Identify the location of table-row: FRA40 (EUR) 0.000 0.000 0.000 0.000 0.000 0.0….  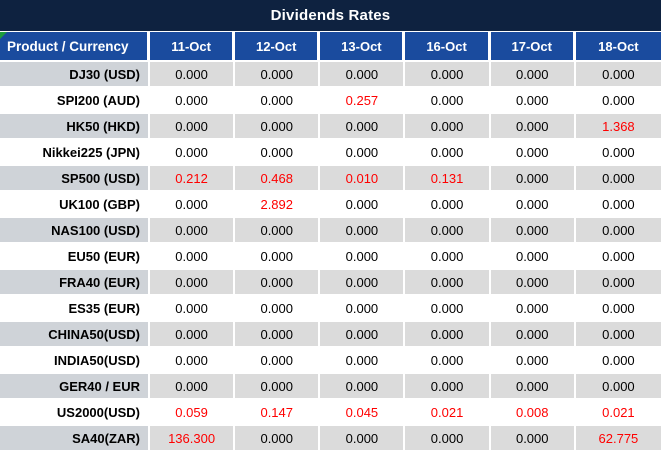
(330, 283).